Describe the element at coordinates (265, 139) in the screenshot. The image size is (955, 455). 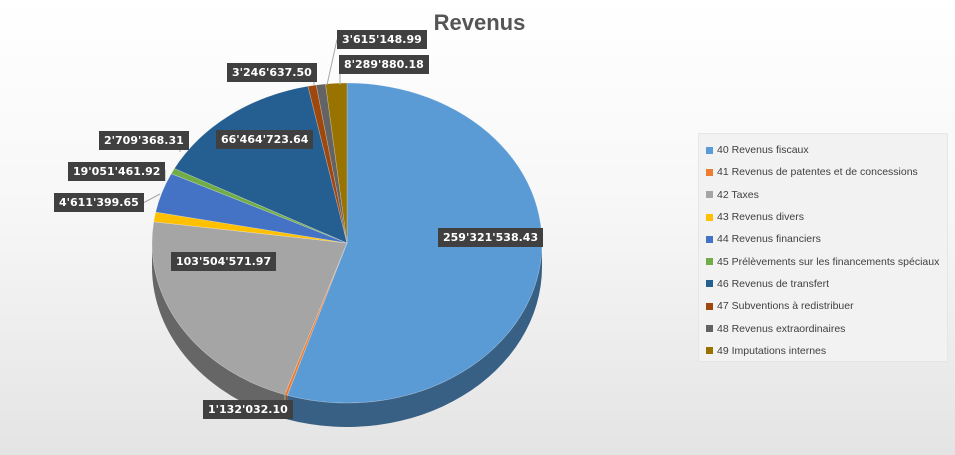
I see `data-label-46-revenus-de-transfert: 66'464'723.64` at that location.